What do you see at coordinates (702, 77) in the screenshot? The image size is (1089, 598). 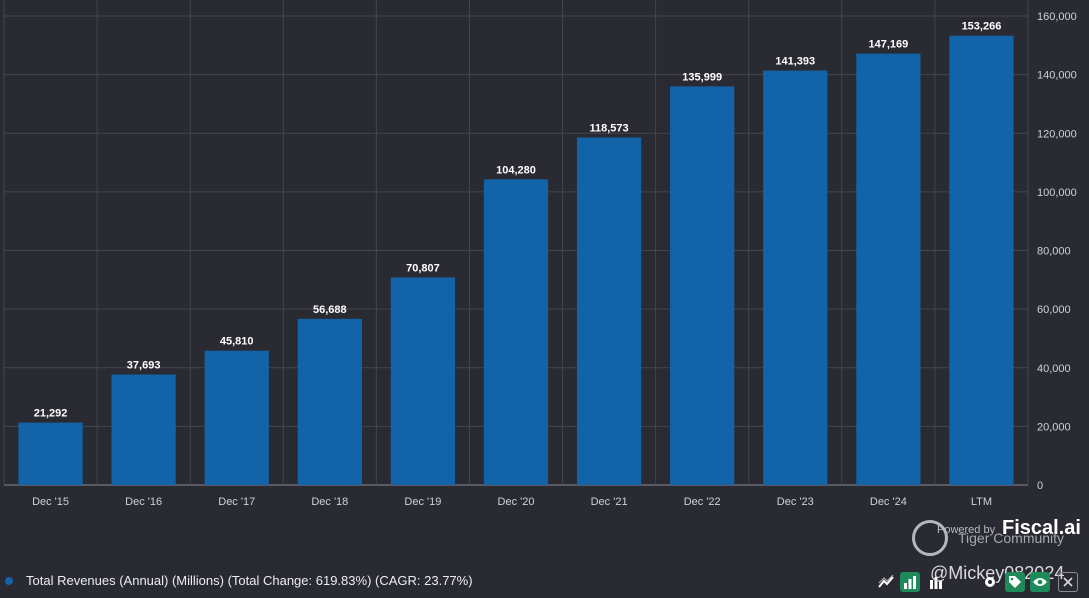 I see `data-label: 135,999` at bounding box center [702, 77].